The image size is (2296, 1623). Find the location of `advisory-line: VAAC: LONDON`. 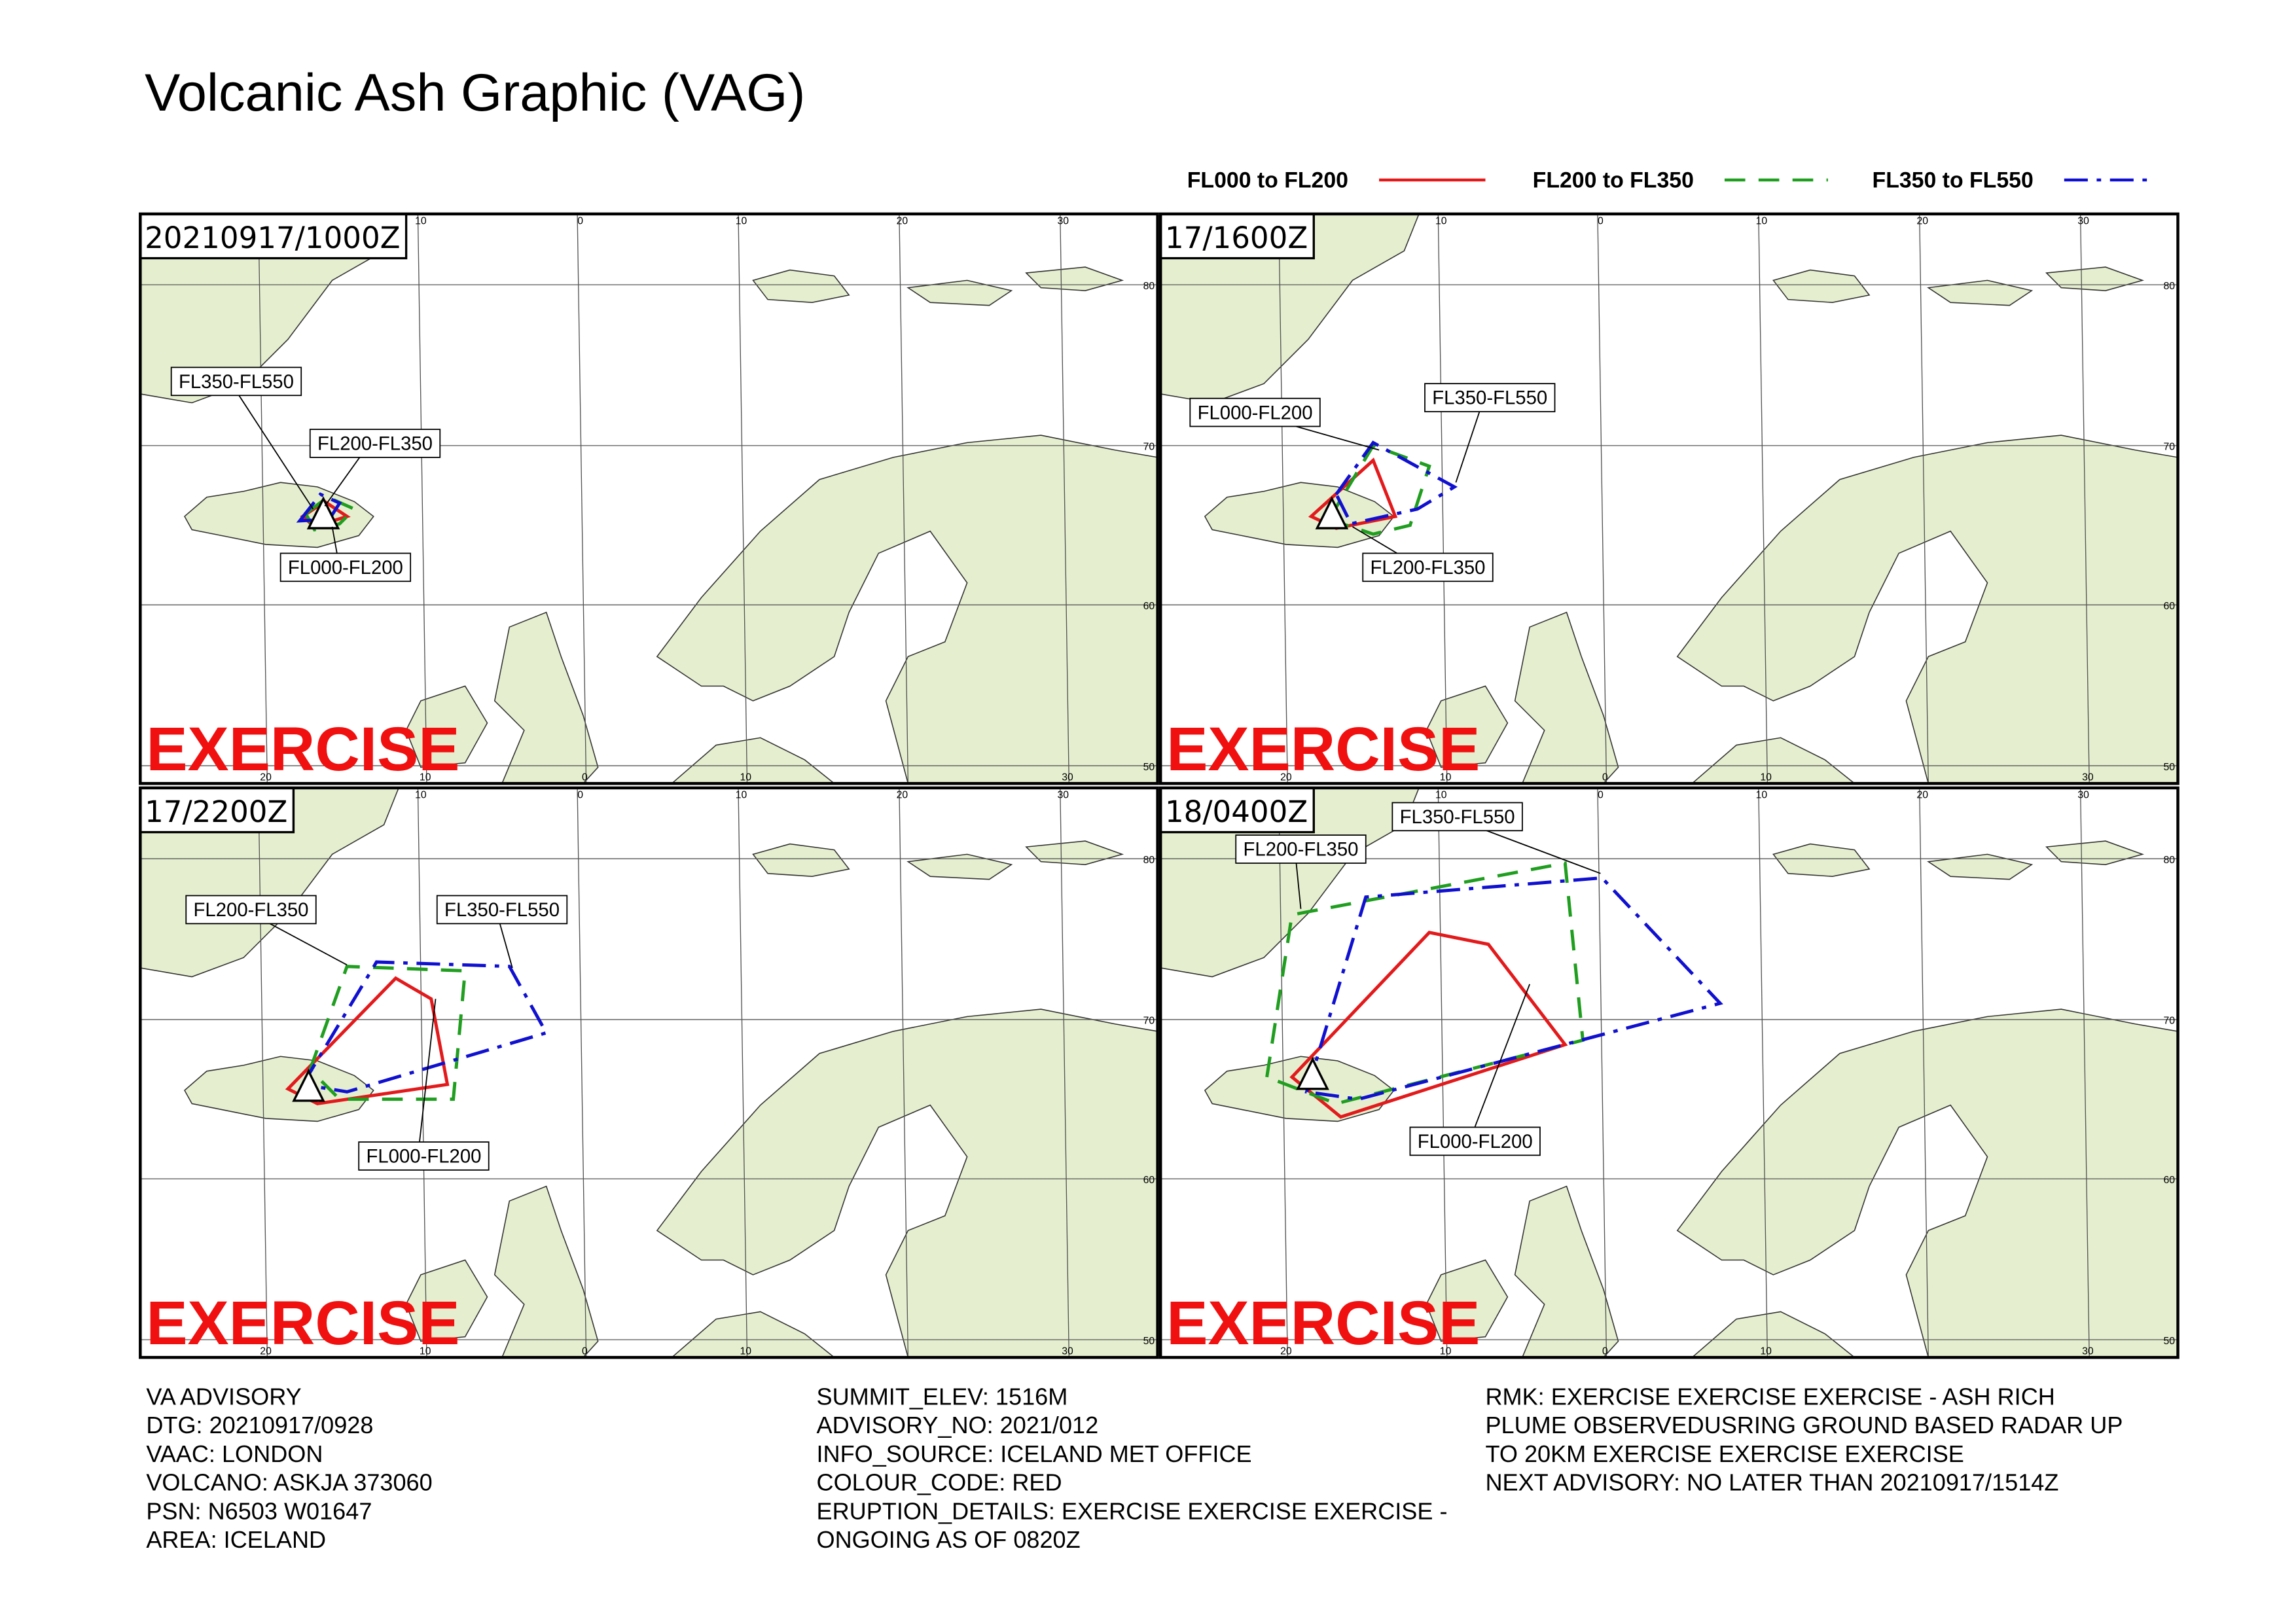

advisory-line: VAAC: LONDON is located at coordinates (235, 1453).